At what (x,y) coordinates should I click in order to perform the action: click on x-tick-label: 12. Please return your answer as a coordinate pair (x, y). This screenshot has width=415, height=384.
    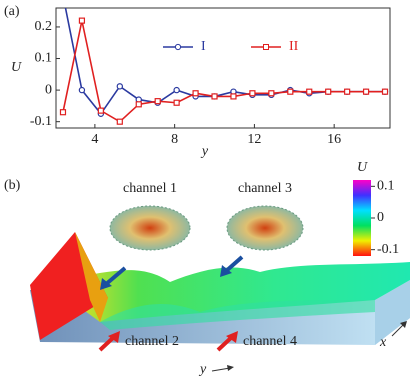
    Looking at the image, I should click on (254, 139).